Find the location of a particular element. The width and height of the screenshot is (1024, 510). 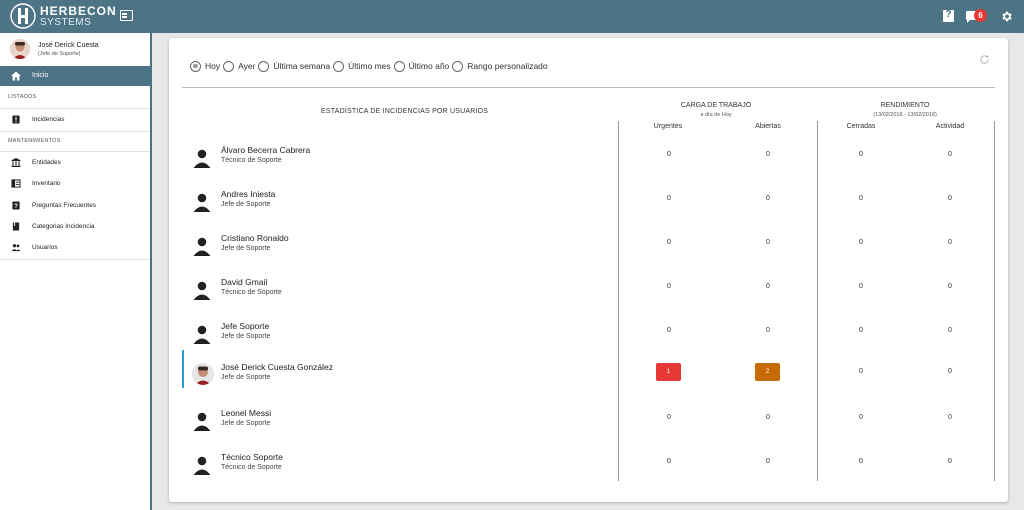

sidebar-item-categorias-incidencia: Categorias Incidencia is located at coordinates (75, 227).